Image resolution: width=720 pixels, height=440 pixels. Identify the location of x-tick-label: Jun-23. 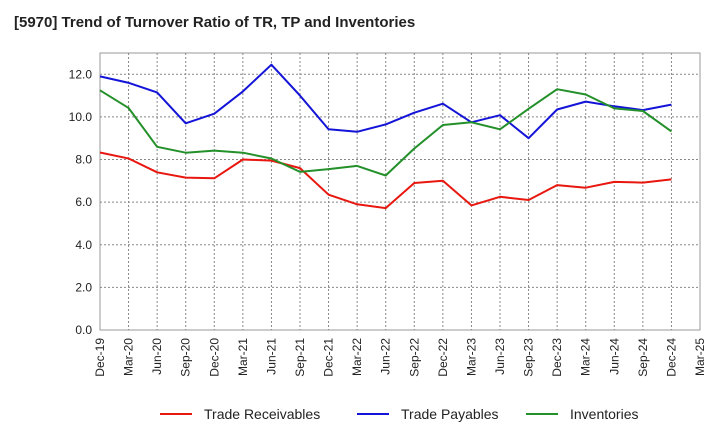
(500, 356).